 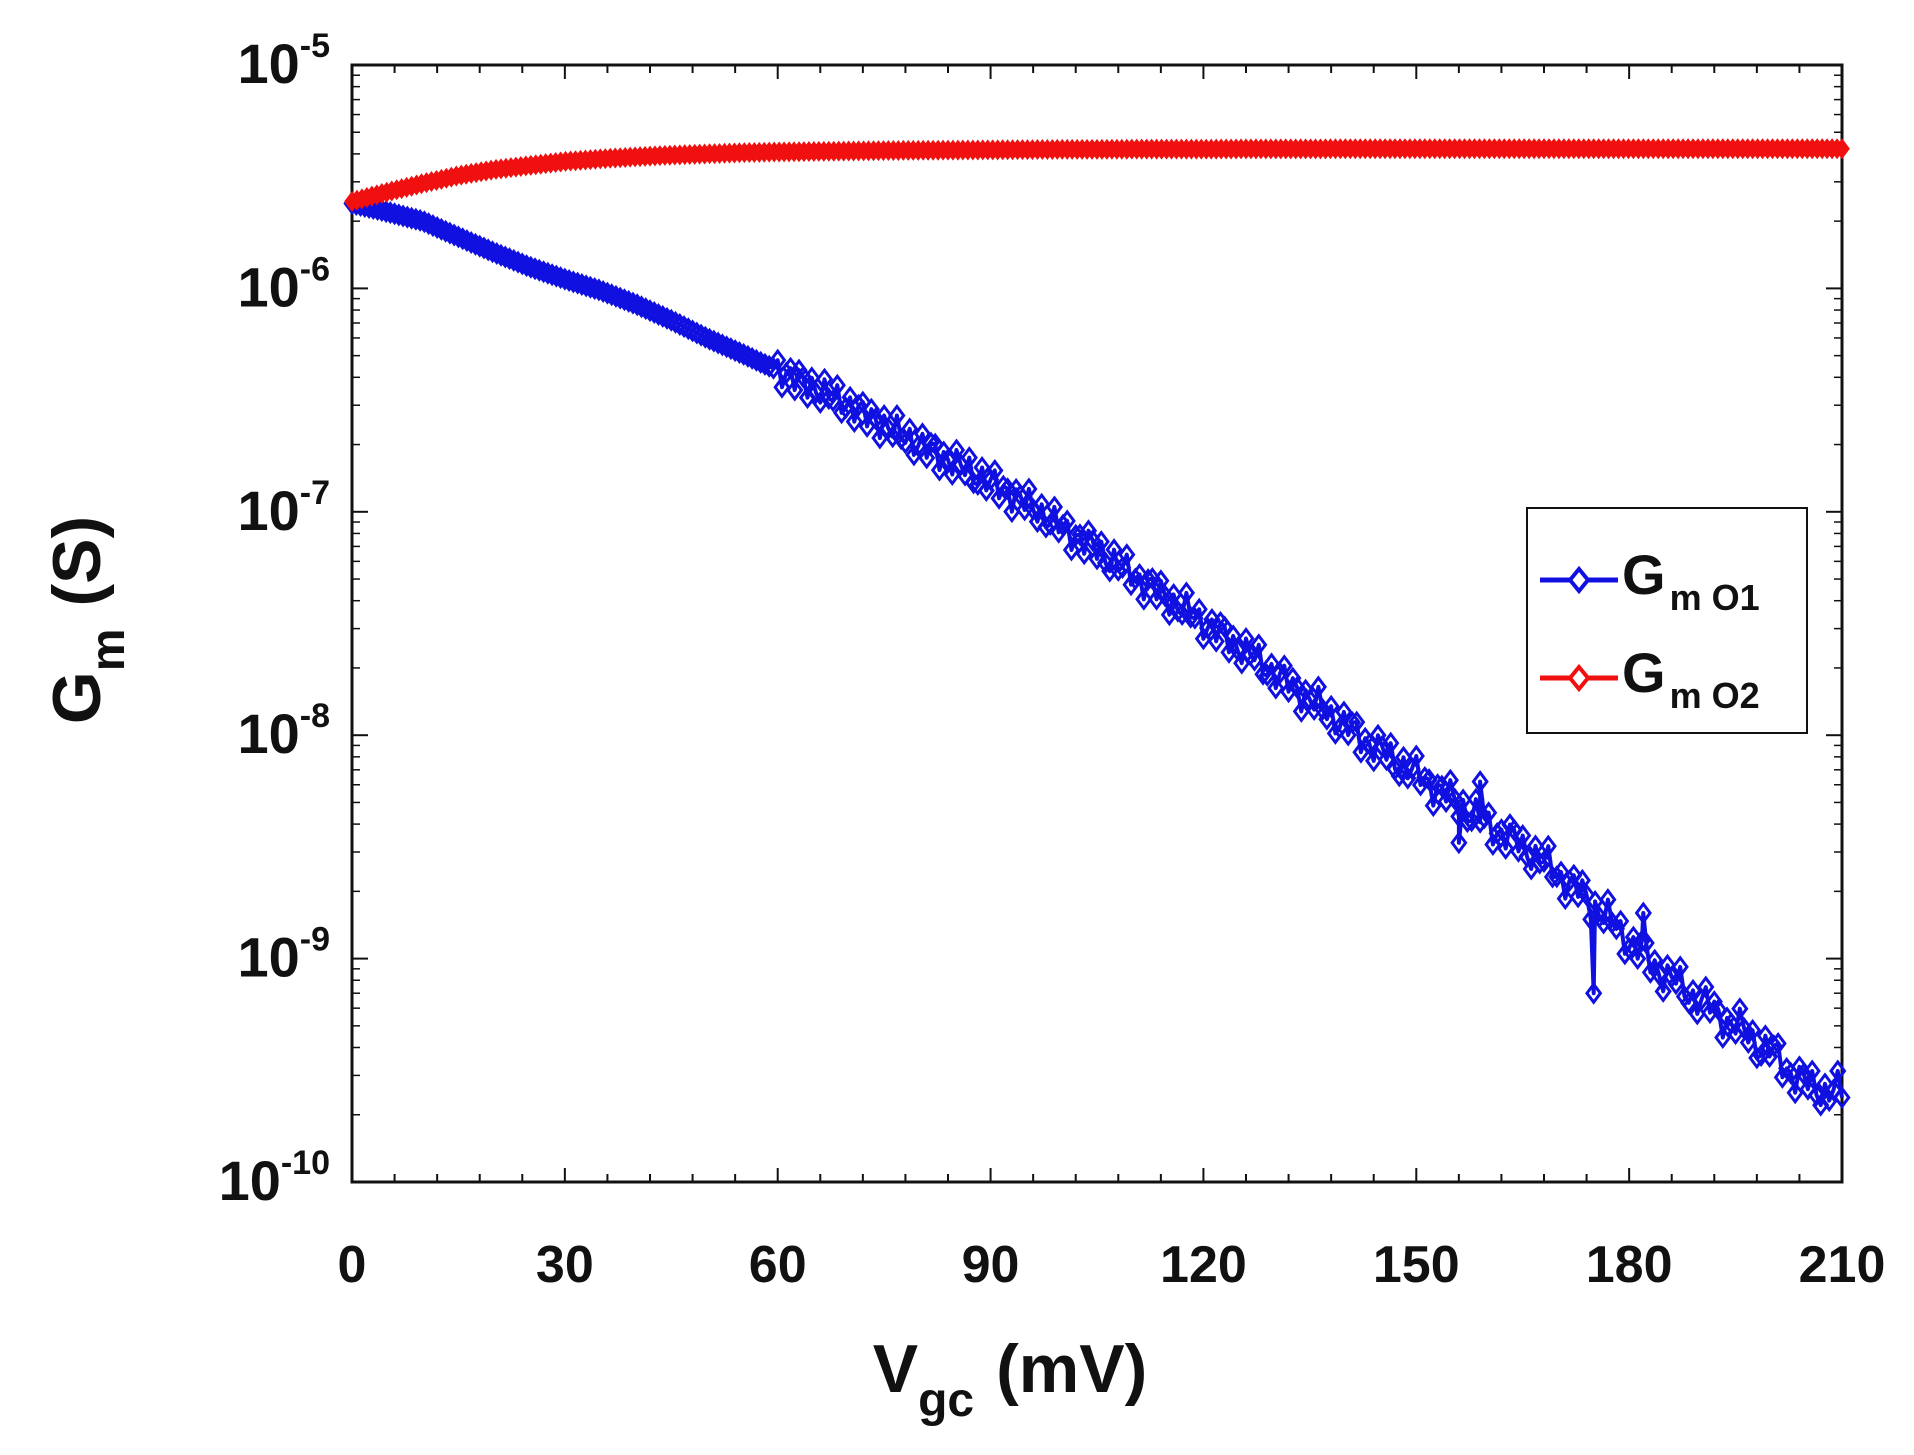 I want to click on x-tick-label: 120, so click(x=1203, y=1265).